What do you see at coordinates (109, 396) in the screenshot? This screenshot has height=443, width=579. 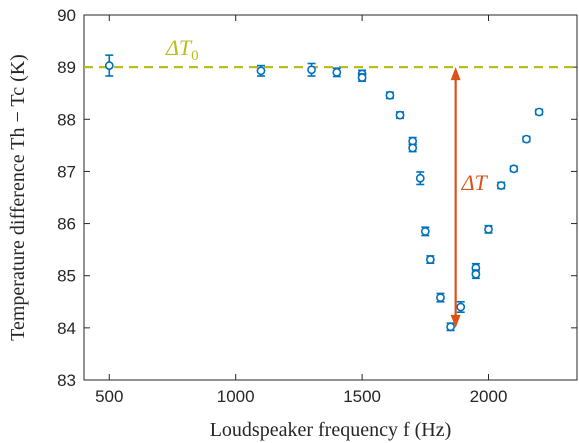 I see `x-tick-label: 500` at bounding box center [109, 396].